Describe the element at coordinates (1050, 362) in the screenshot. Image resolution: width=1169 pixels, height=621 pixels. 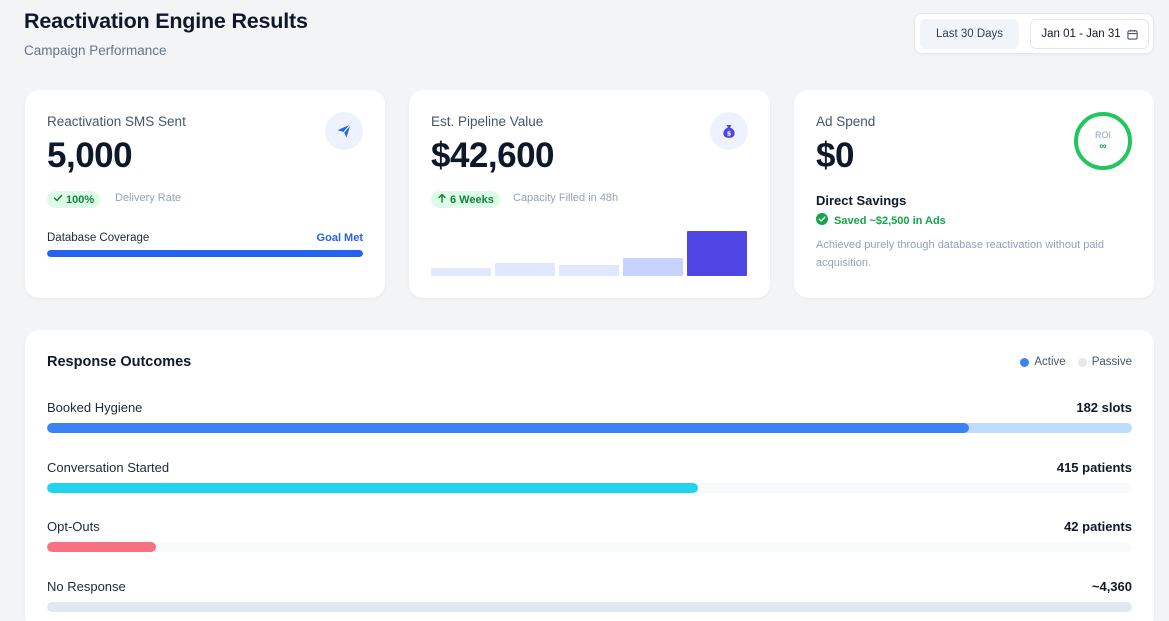
I see `legend-label-active: Active` at that location.